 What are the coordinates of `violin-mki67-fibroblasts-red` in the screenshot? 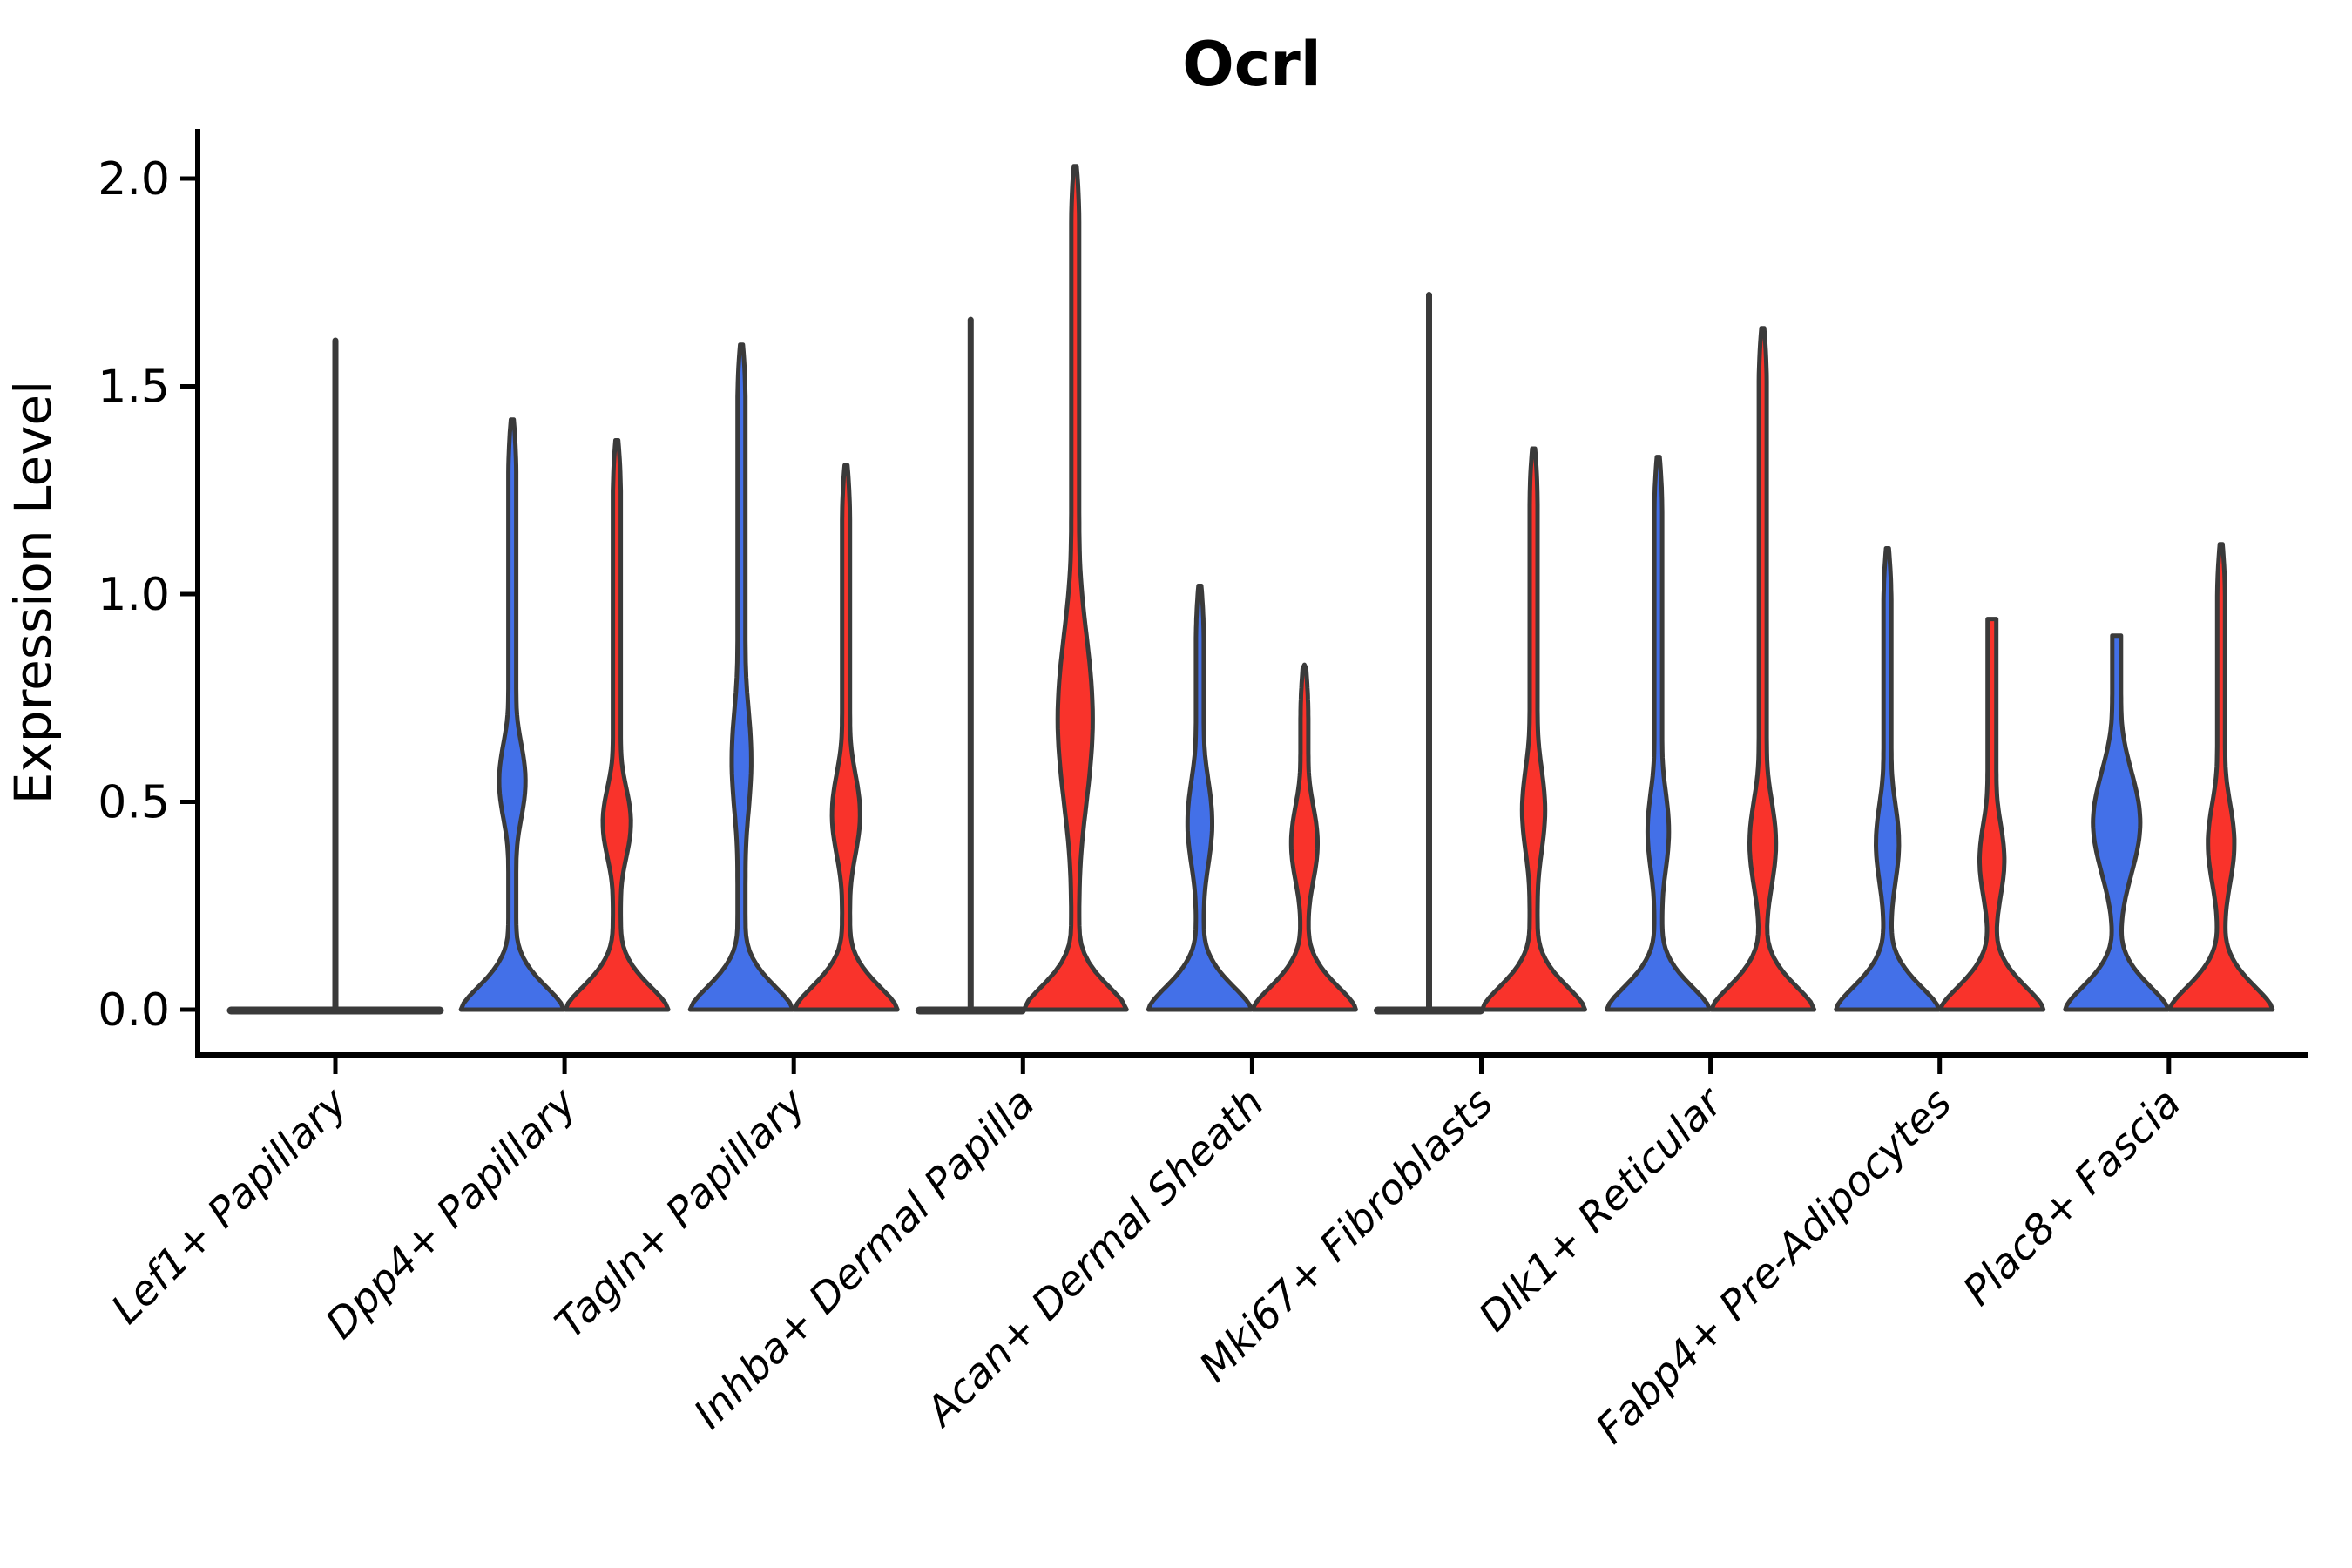 It's located at (1533, 729).